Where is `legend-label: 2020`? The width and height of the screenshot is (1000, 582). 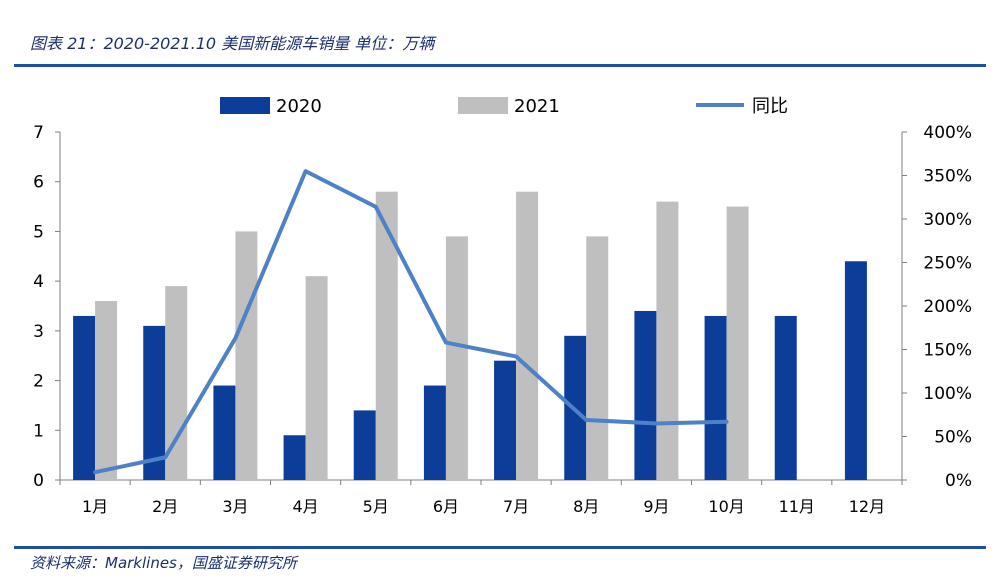
legend-label: 2020 is located at coordinates (299, 106).